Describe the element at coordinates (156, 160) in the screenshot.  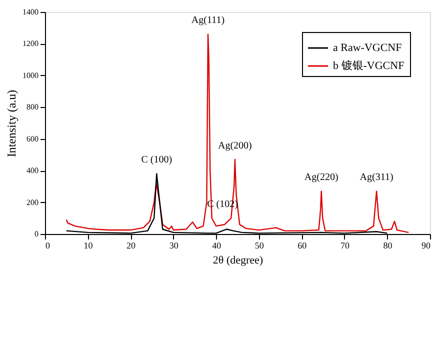
I see `annotation: C (100)` at that location.